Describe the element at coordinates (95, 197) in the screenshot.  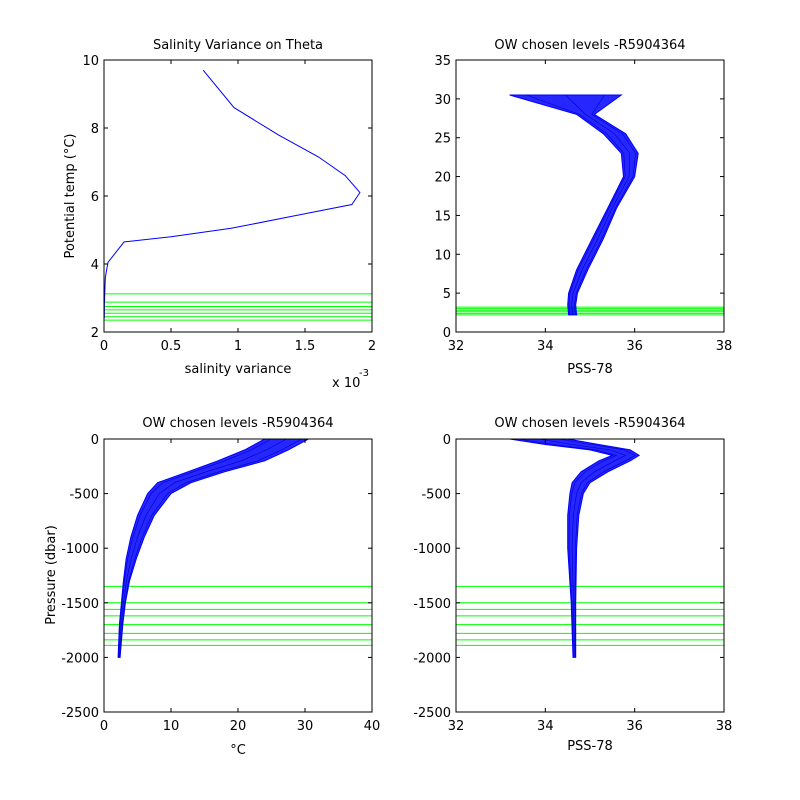
I see `panel-1-y-tick-label: 6` at that location.